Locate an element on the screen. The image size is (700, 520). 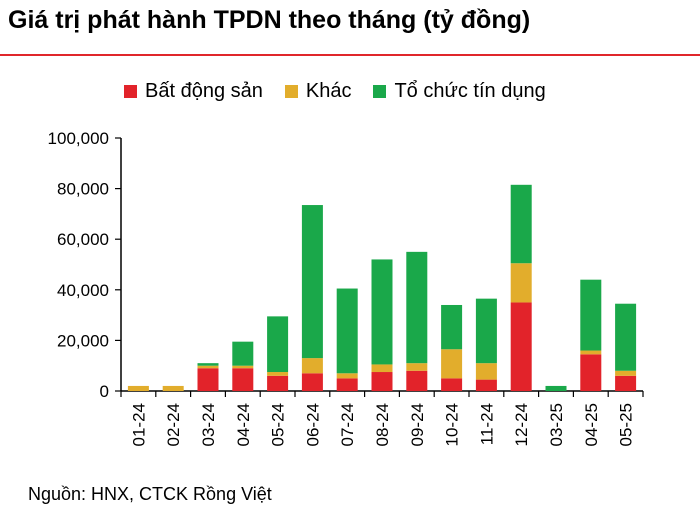
y-tick-label: 20,000 is located at coordinates (83, 340).